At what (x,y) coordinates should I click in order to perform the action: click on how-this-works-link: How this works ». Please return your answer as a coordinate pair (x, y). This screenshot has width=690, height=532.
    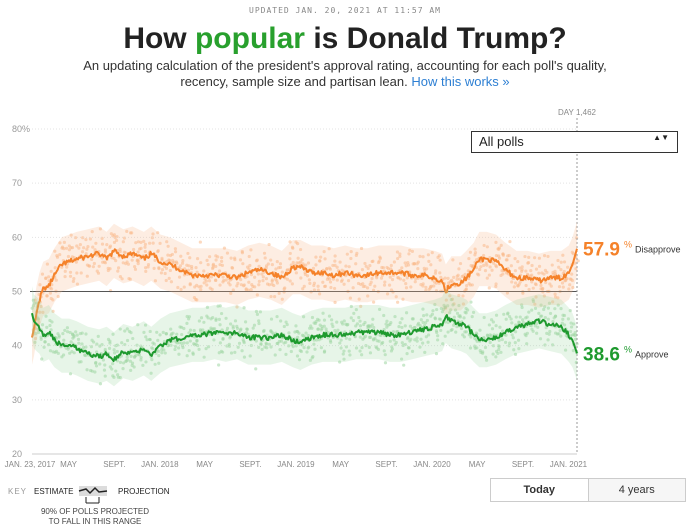
    Looking at the image, I should click on (460, 81).